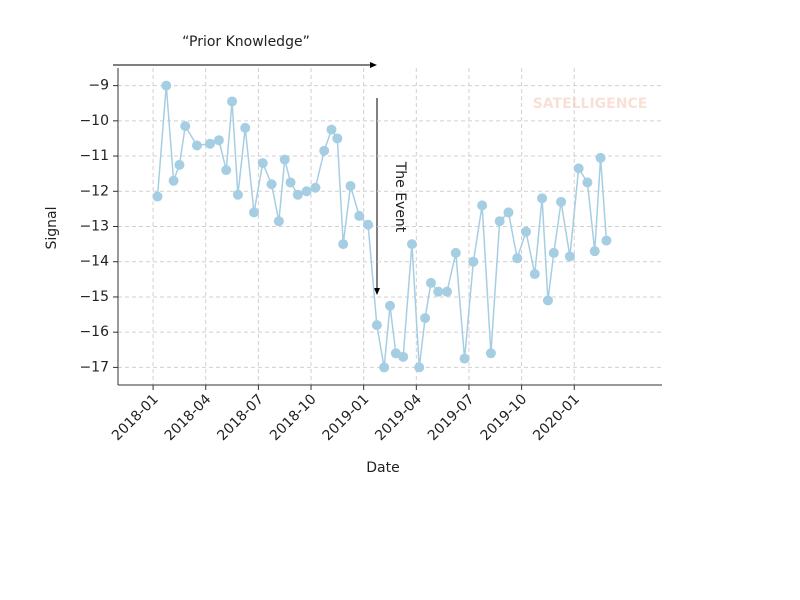  I want to click on x-tick-label: 2018-10, so click(293, 417).